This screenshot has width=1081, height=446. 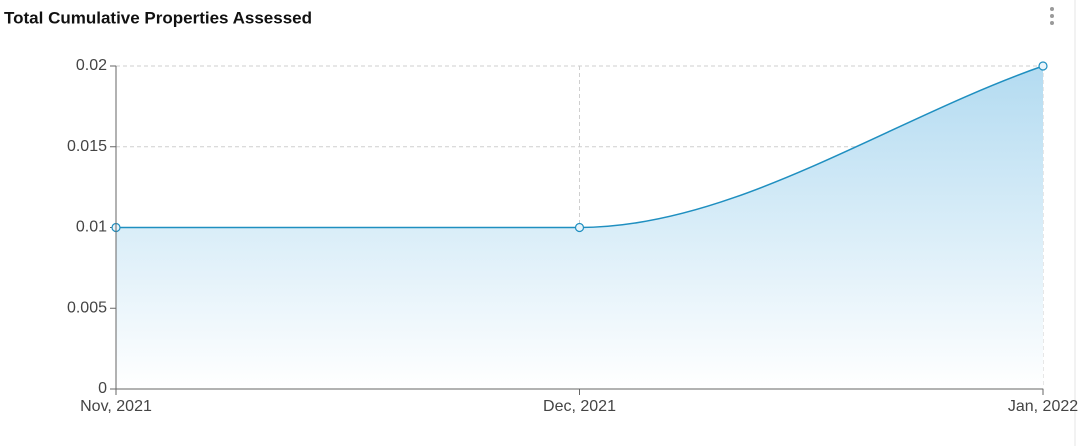 What do you see at coordinates (579, 406) in the screenshot?
I see `x-tick-label: Dec, 2021` at bounding box center [579, 406].